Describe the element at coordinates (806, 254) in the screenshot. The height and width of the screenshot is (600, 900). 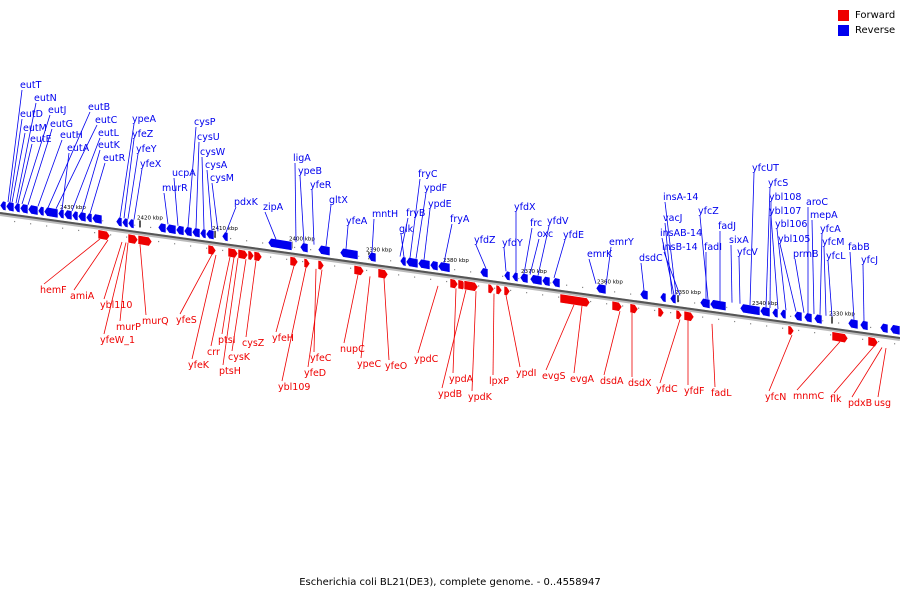
I see `reverse-gene-label: prmB` at that location.